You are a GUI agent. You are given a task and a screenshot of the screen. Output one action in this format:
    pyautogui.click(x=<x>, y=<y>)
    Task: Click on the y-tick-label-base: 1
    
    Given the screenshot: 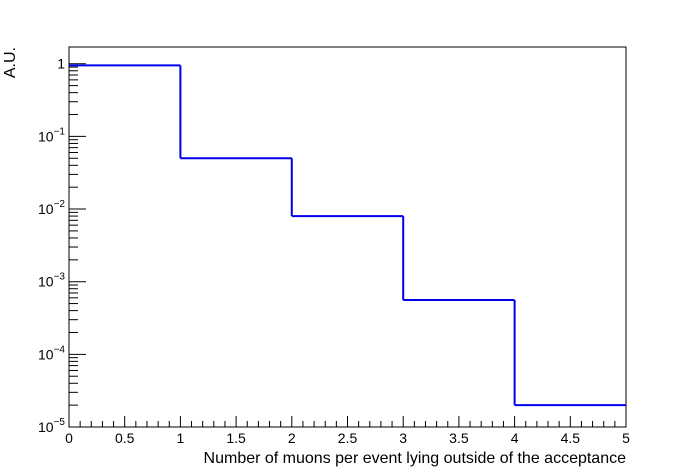 What is the action you would take?
    pyautogui.click(x=61, y=64)
    